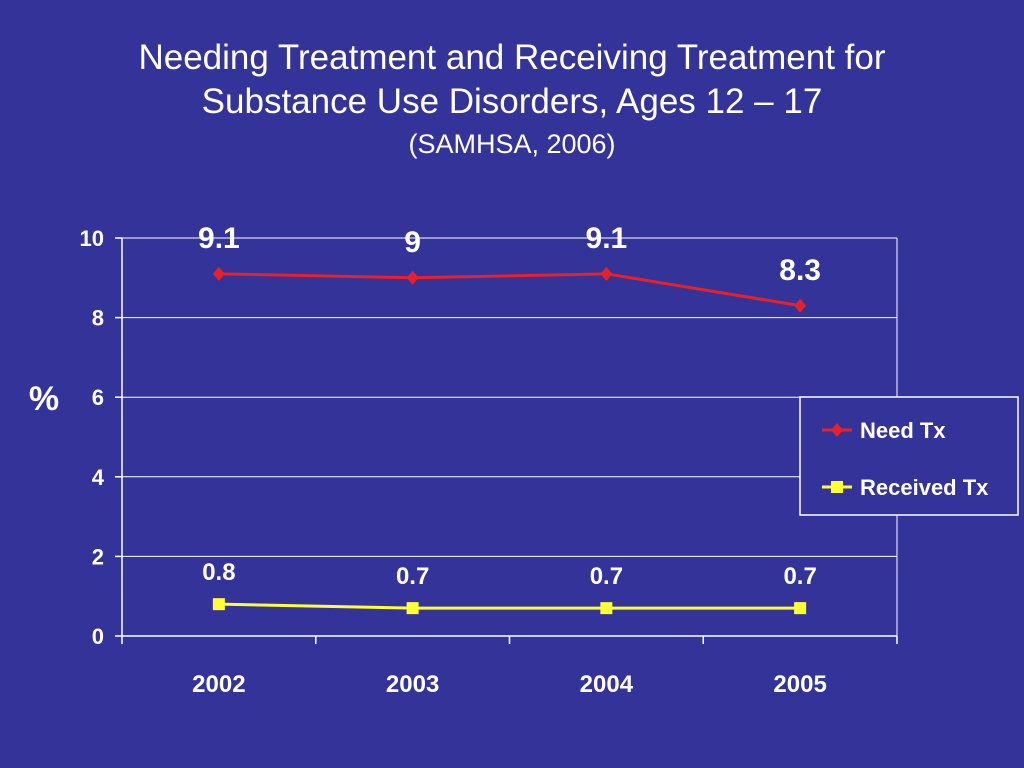 This screenshot has width=1024, height=768. I want to click on y-tick-label-6: 6, so click(98, 397).